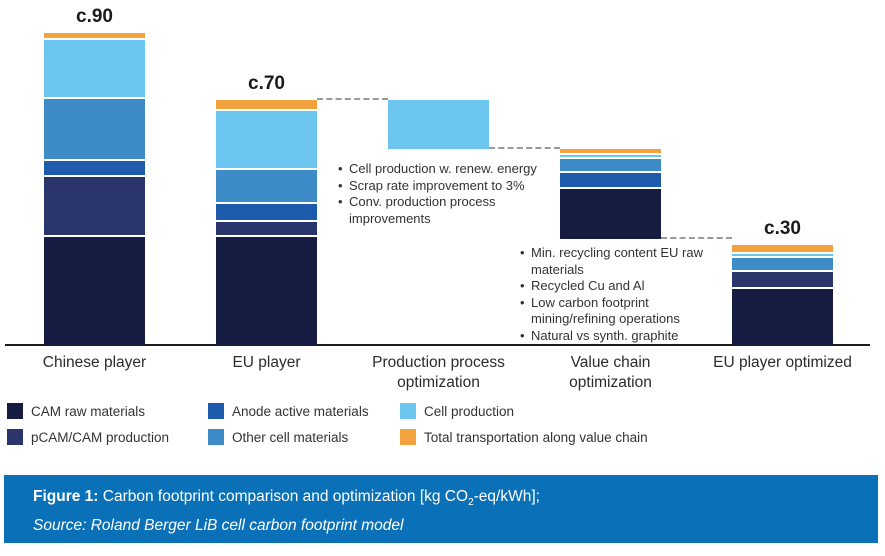  Describe the element at coordinates (216, 437) in the screenshot. I see `legend-swatch-other-cell-materials` at that location.